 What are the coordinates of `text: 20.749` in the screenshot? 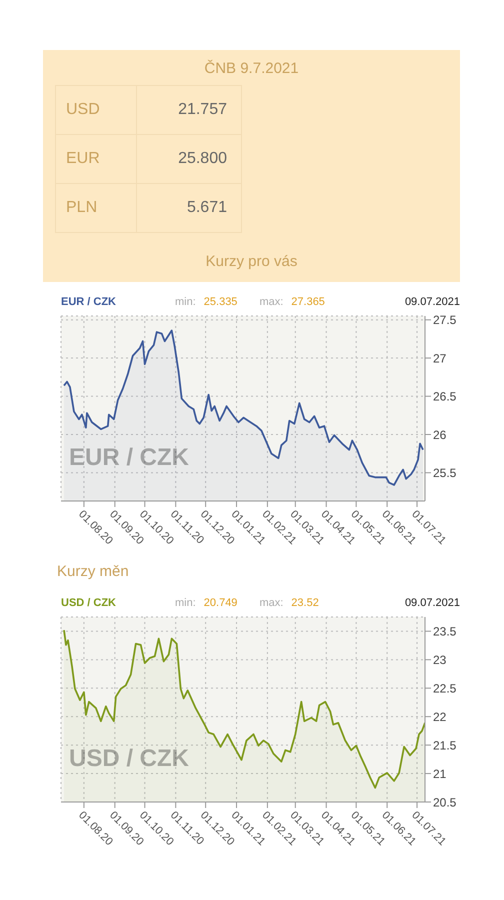 It's located at (221, 603).